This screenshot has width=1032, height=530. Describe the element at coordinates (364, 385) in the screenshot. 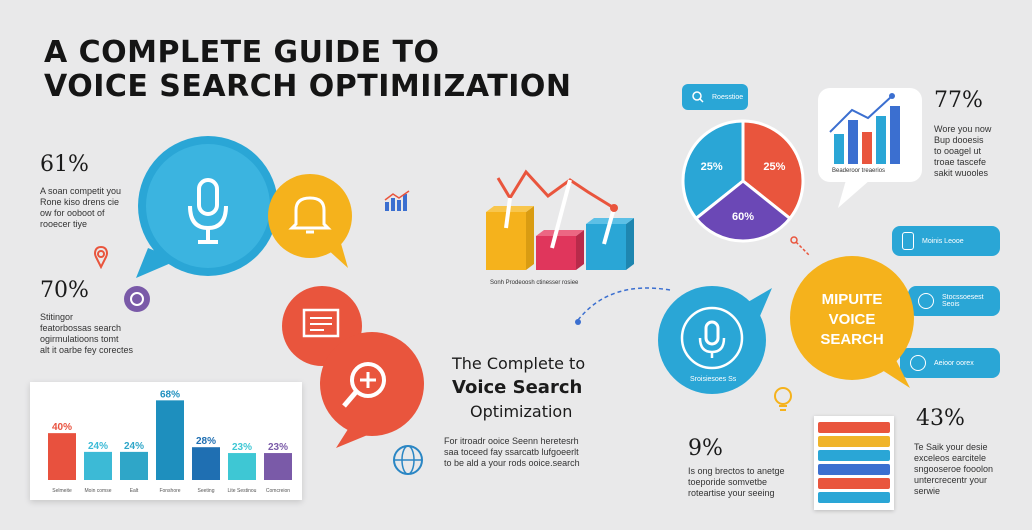

I see `search-icon` at that location.